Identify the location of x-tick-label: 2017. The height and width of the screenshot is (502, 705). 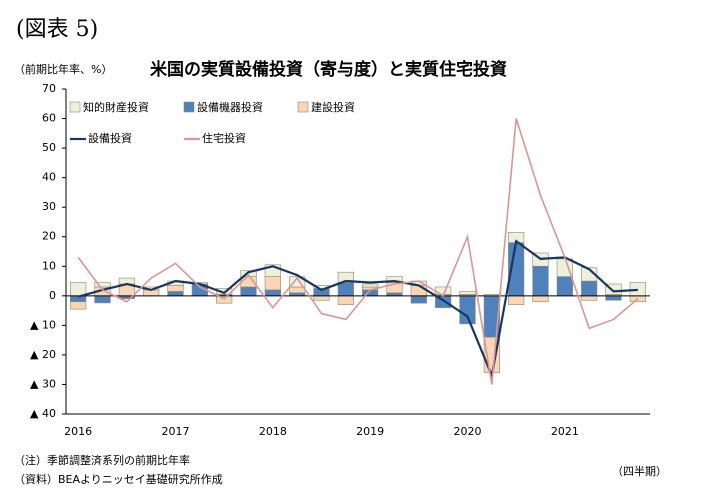
(176, 431).